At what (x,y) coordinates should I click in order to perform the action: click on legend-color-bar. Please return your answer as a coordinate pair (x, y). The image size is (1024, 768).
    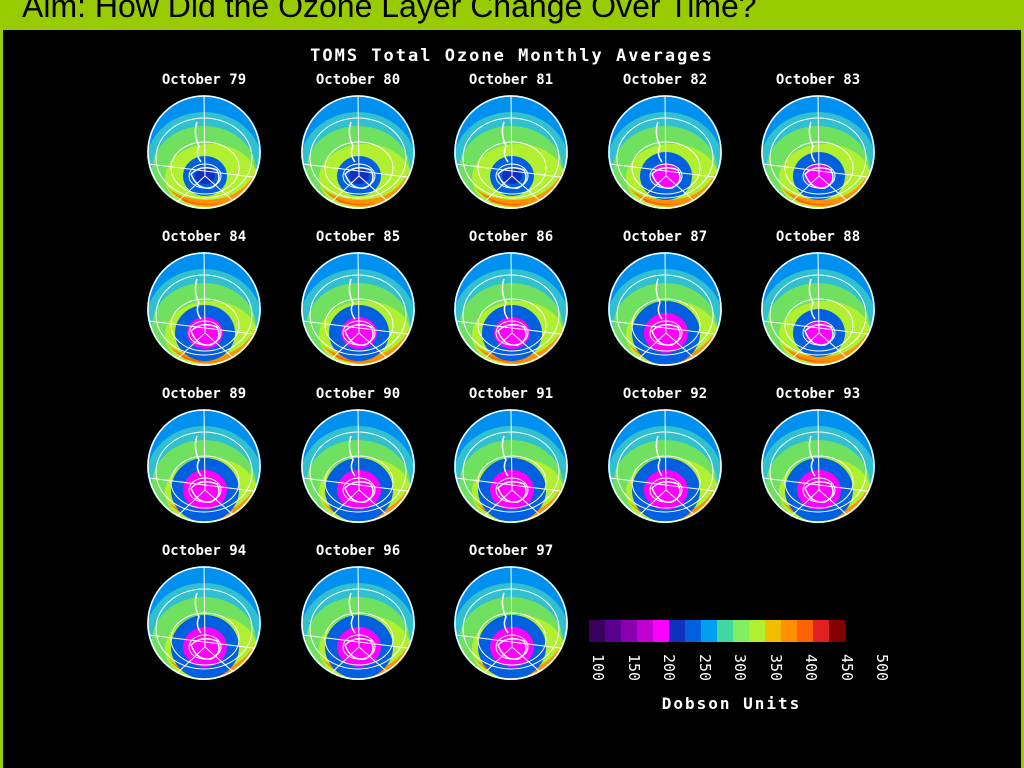
    Looking at the image, I should click on (717, 631).